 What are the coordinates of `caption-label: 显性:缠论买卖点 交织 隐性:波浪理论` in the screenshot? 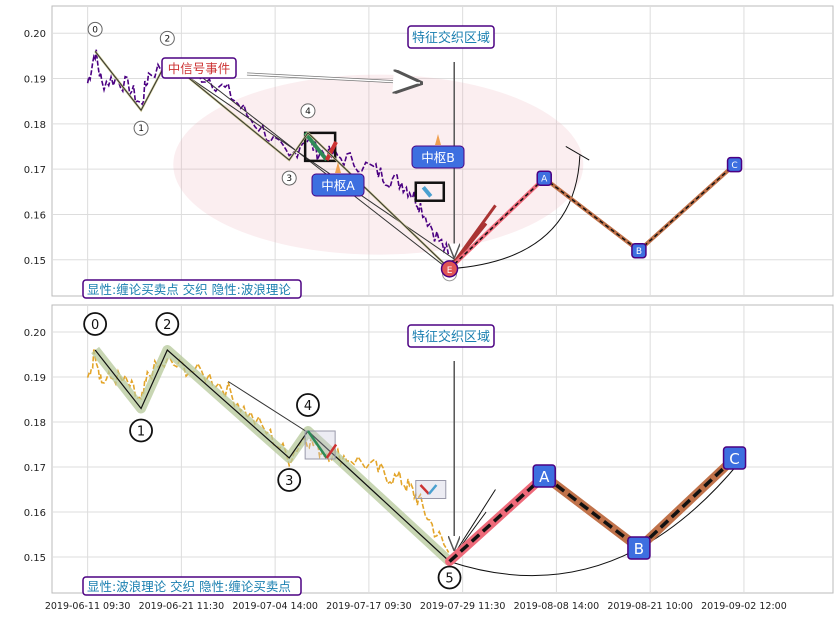 It's located at (189, 289).